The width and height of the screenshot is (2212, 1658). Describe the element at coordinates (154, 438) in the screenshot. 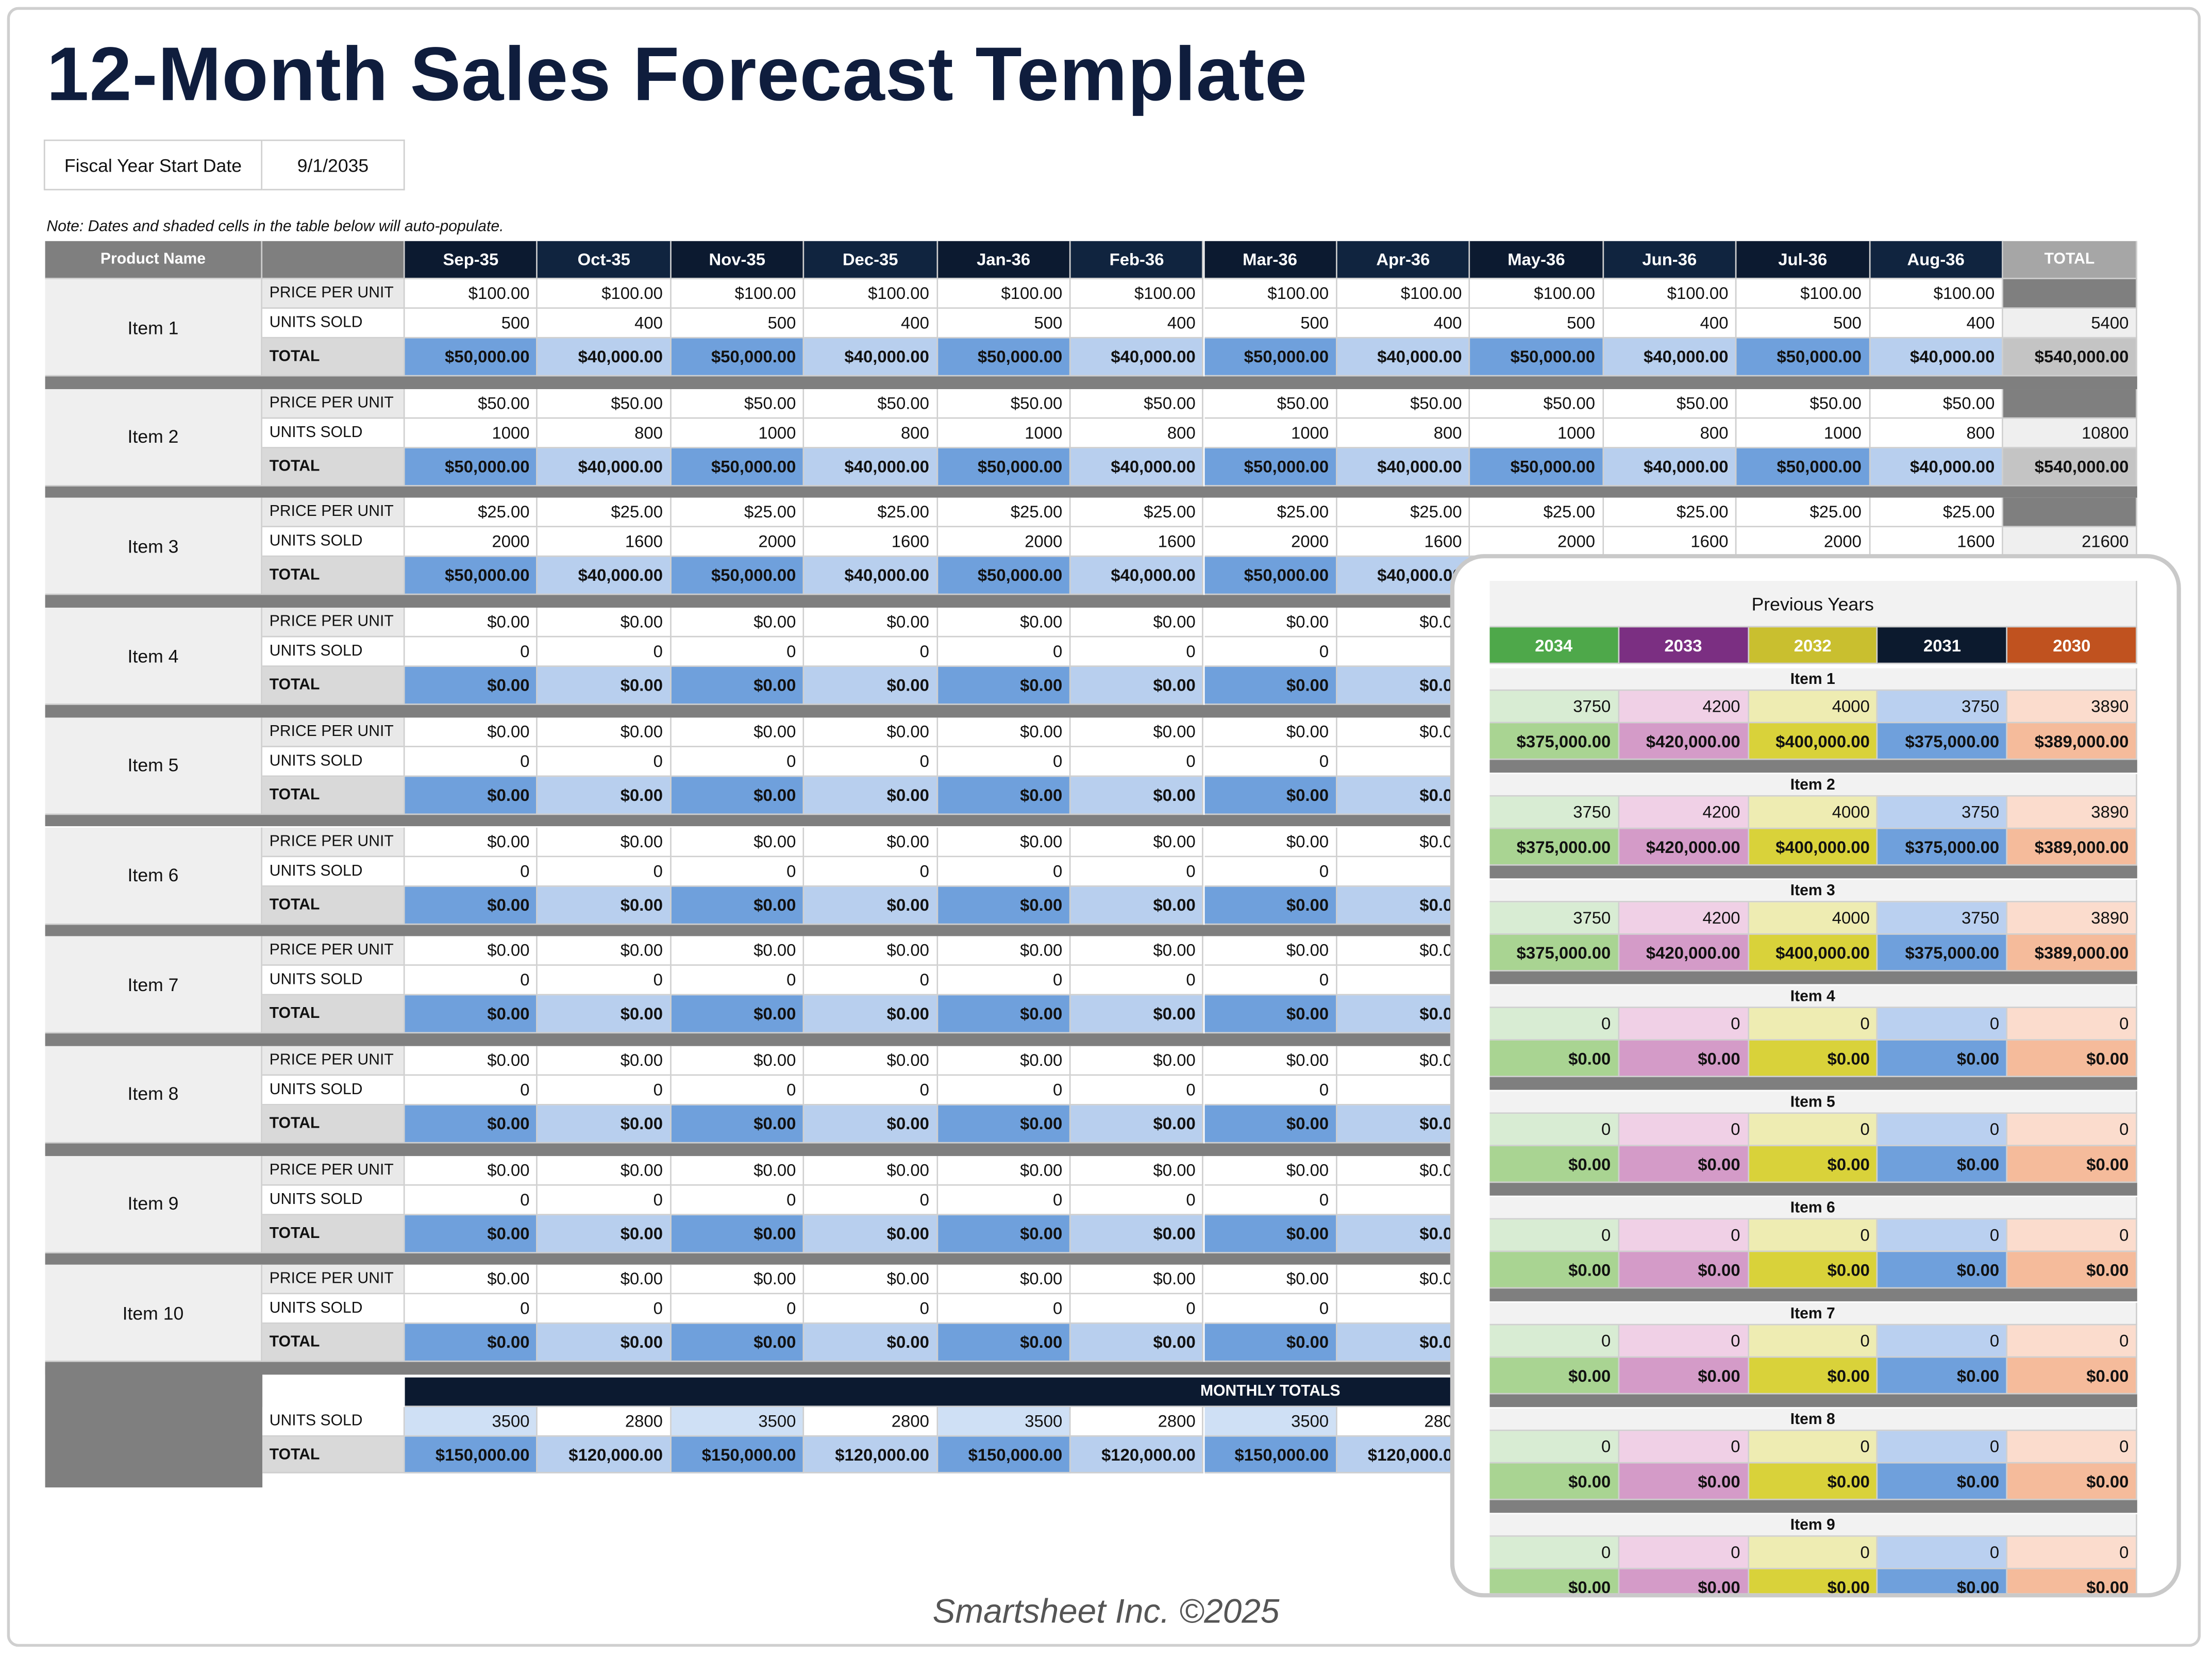

I see `product-name: Item 2` at that location.